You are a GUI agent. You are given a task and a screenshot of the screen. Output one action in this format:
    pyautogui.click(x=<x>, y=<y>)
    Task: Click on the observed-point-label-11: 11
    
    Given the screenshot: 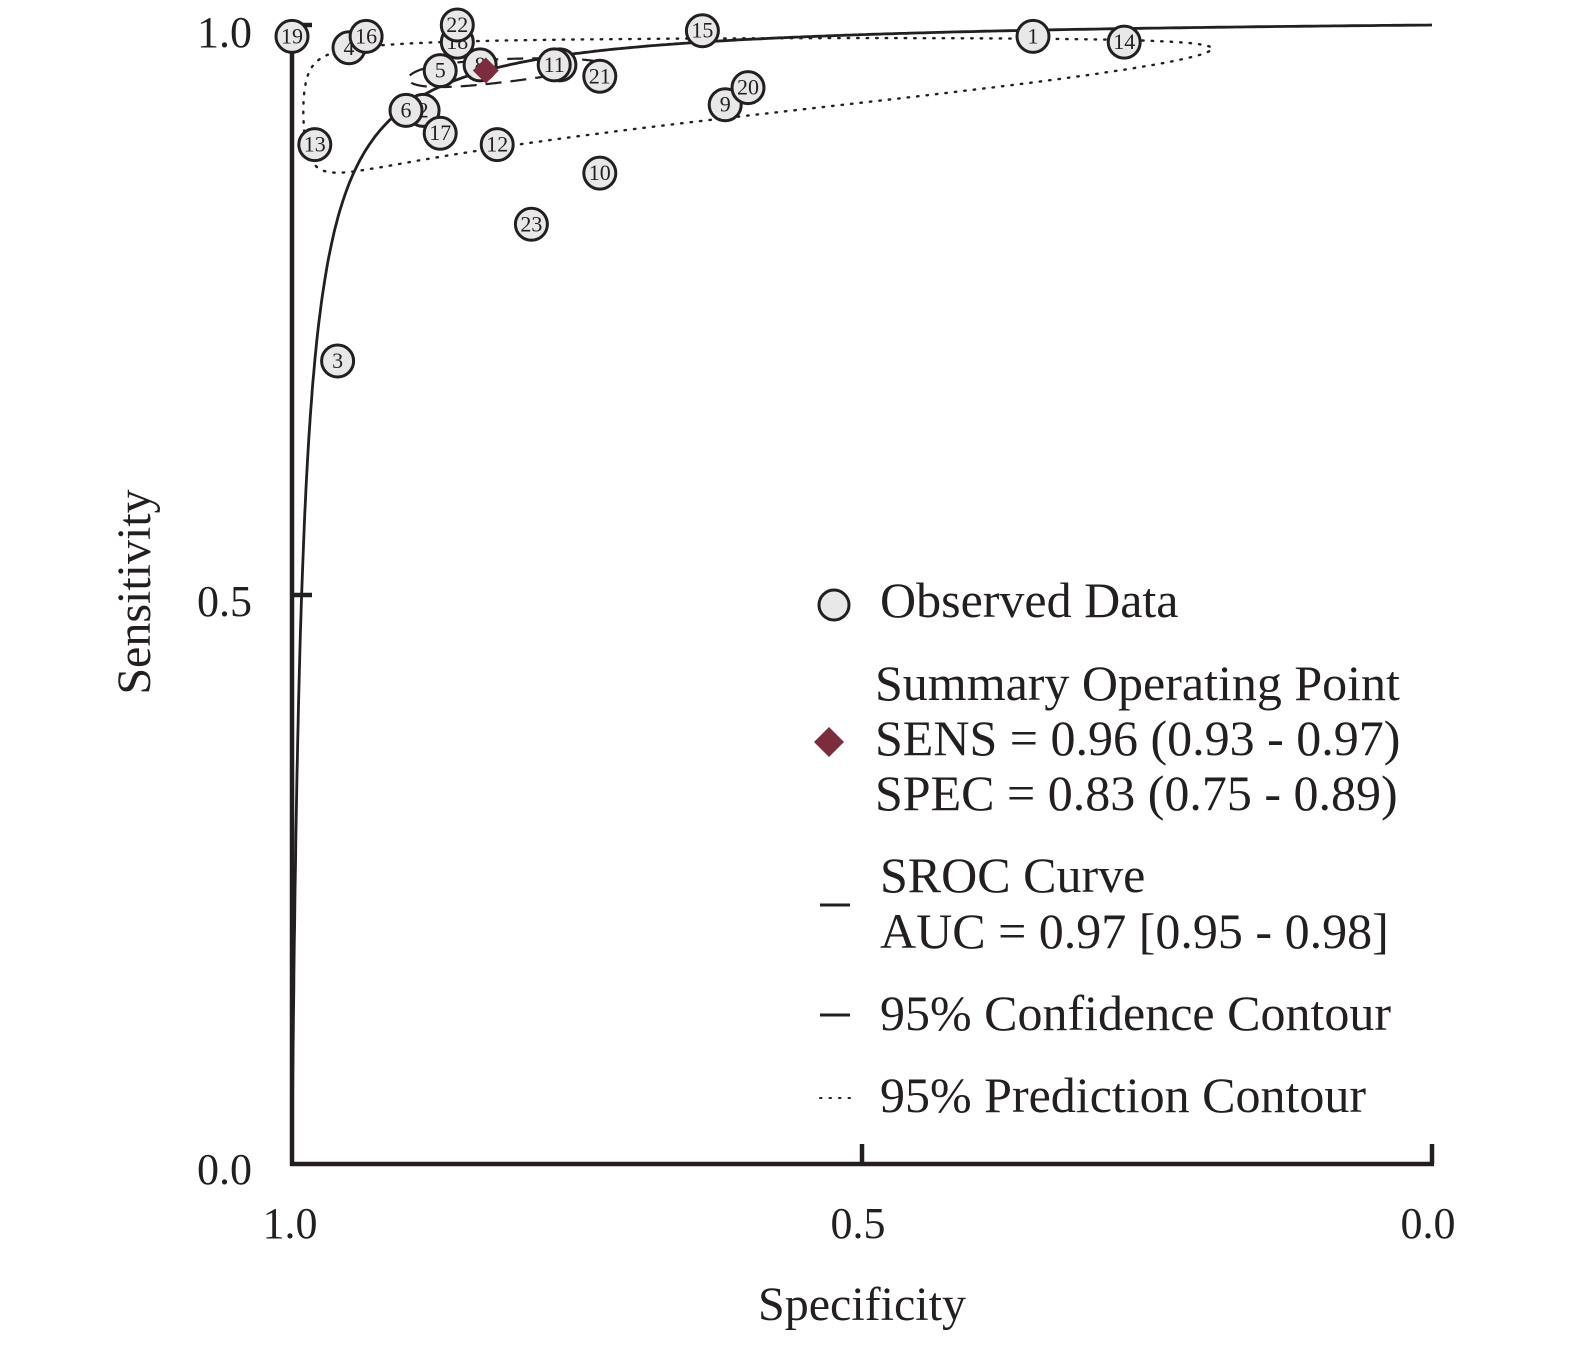 What is the action you would take?
    pyautogui.click(x=554, y=64)
    